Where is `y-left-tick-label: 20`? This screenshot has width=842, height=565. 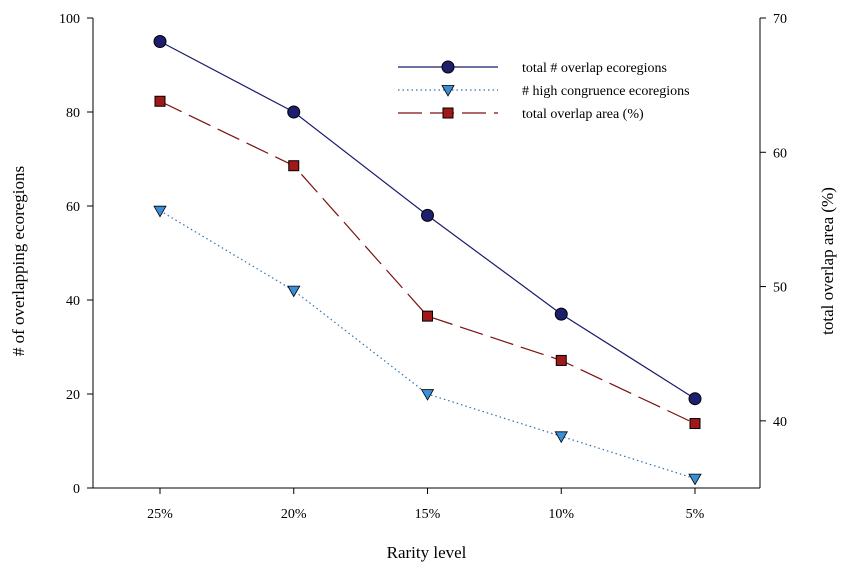 y-left-tick-label: 20 is located at coordinates (73, 395).